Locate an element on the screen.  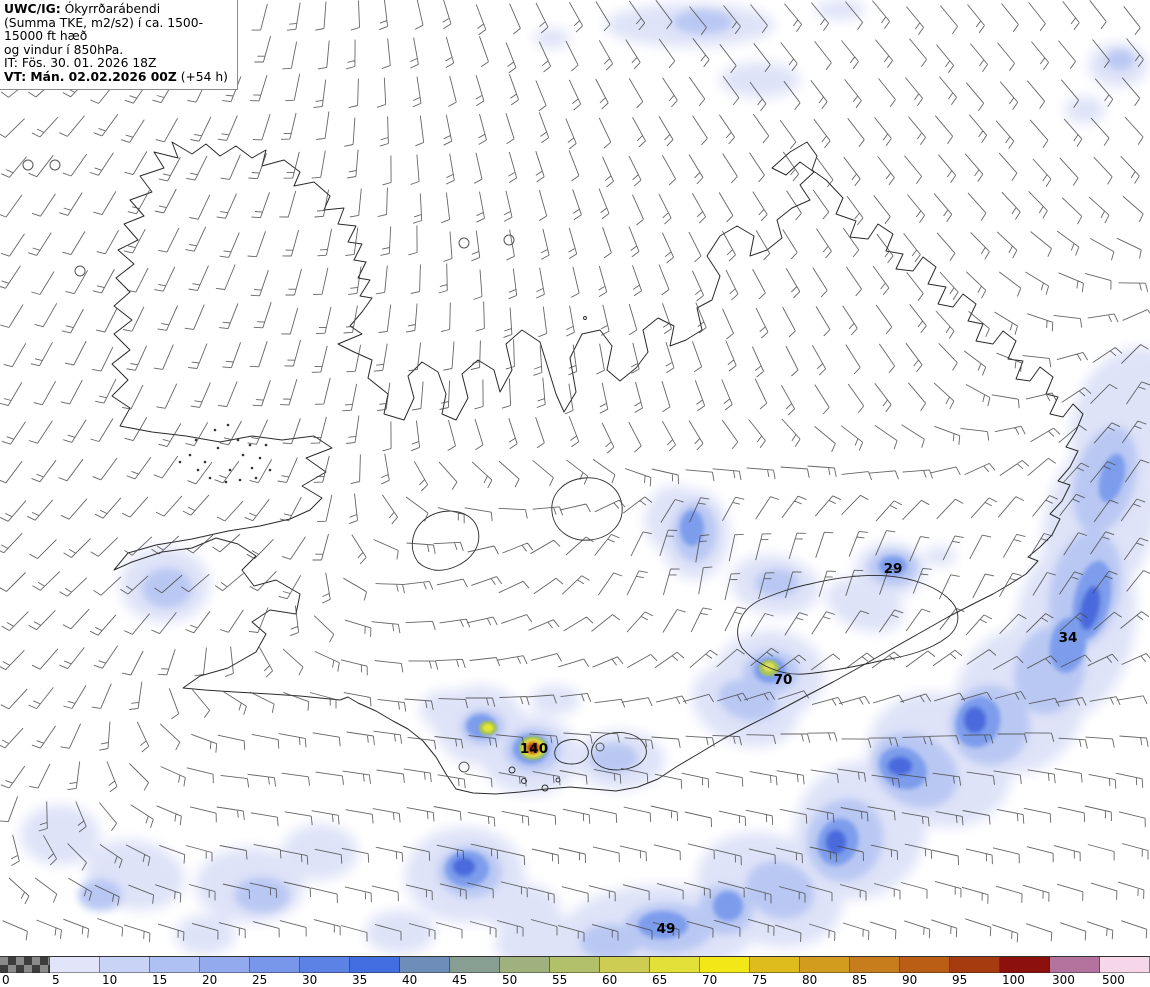
offshore-islands is located at coordinates (547, 554).